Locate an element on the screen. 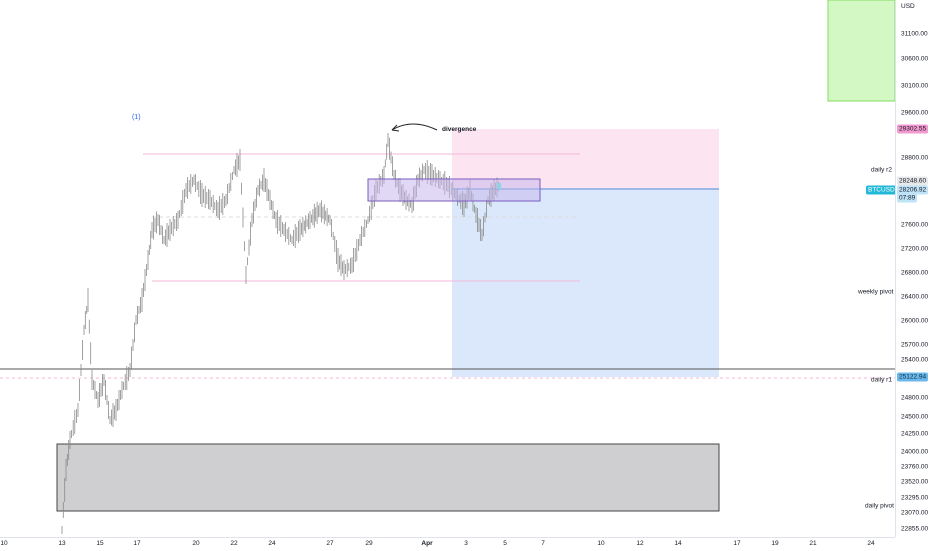 The height and width of the screenshot is (551, 932). price-tick-label: 29600.00 is located at coordinates (915, 113).